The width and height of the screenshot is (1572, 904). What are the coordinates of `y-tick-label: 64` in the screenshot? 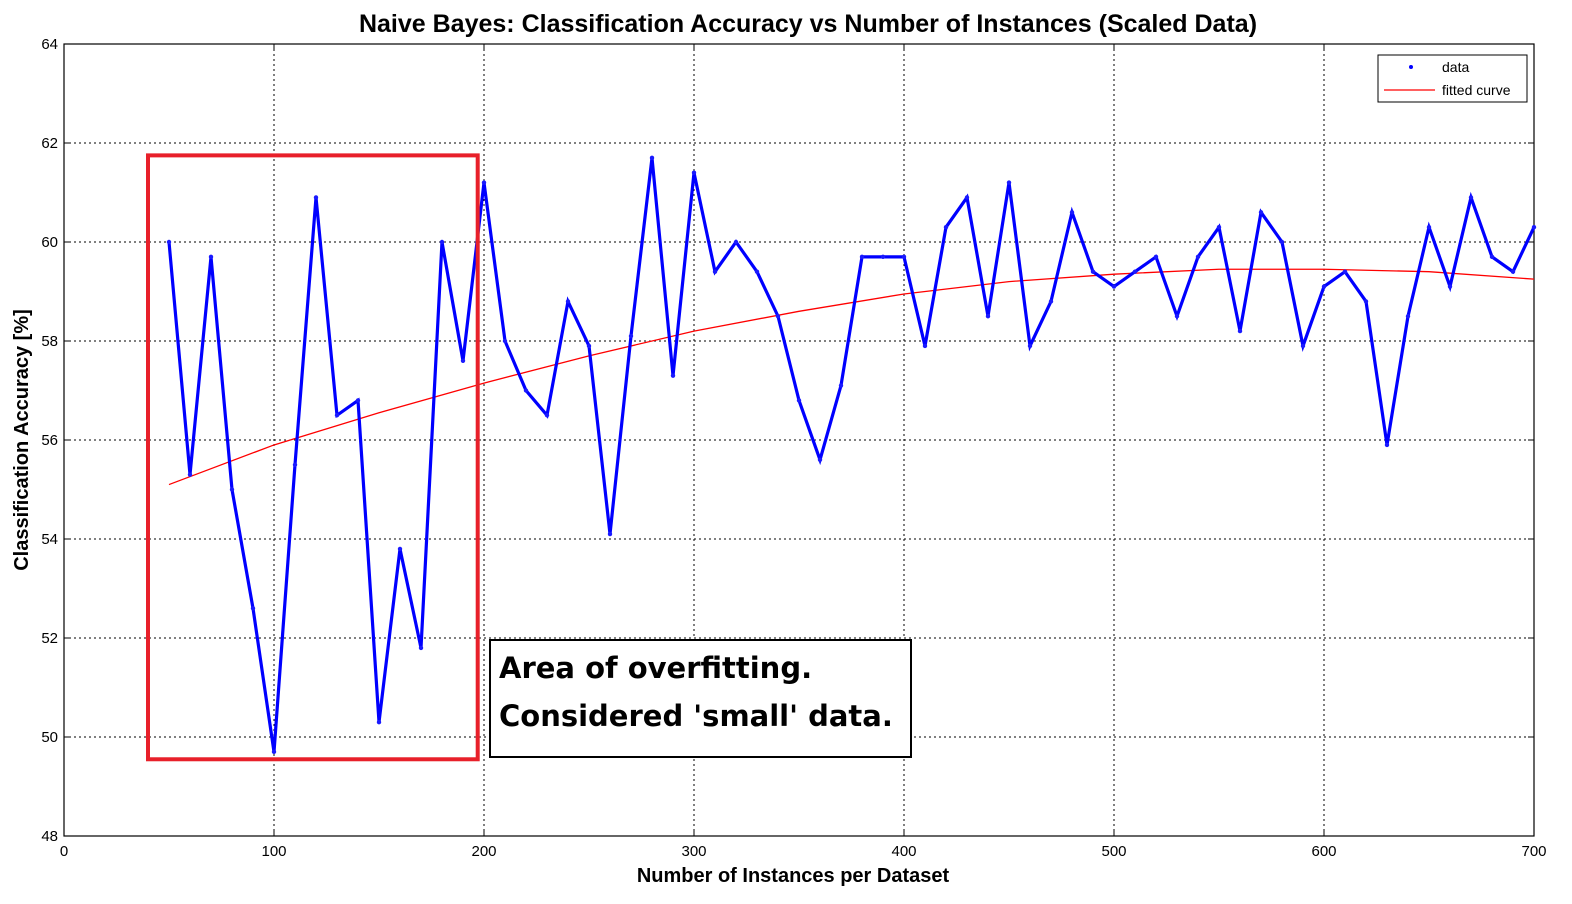 It's located at (49, 44).